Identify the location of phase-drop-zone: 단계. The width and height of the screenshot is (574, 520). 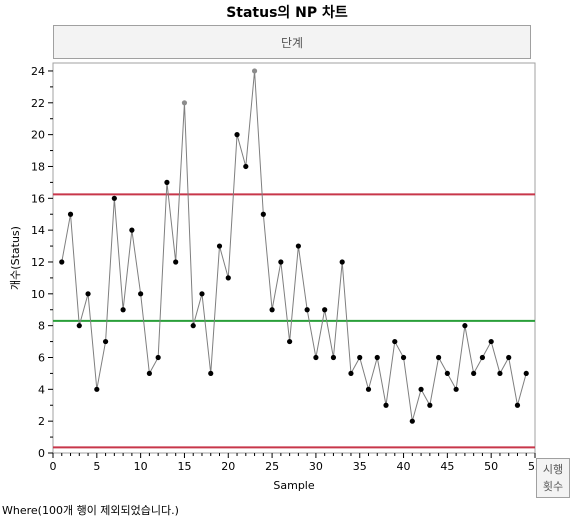
(292, 42).